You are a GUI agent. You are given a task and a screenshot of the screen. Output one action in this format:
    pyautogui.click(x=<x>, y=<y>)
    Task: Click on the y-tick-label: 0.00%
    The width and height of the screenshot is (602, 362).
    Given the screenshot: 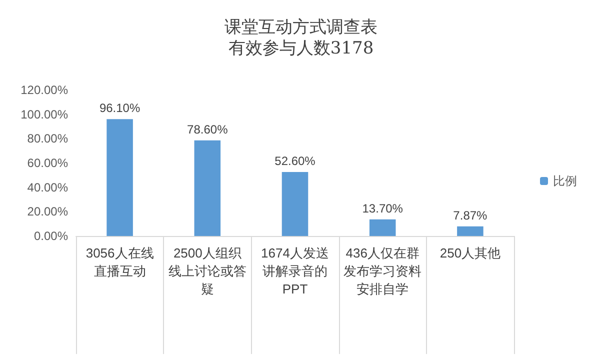 What is the action you would take?
    pyautogui.click(x=51, y=236)
    